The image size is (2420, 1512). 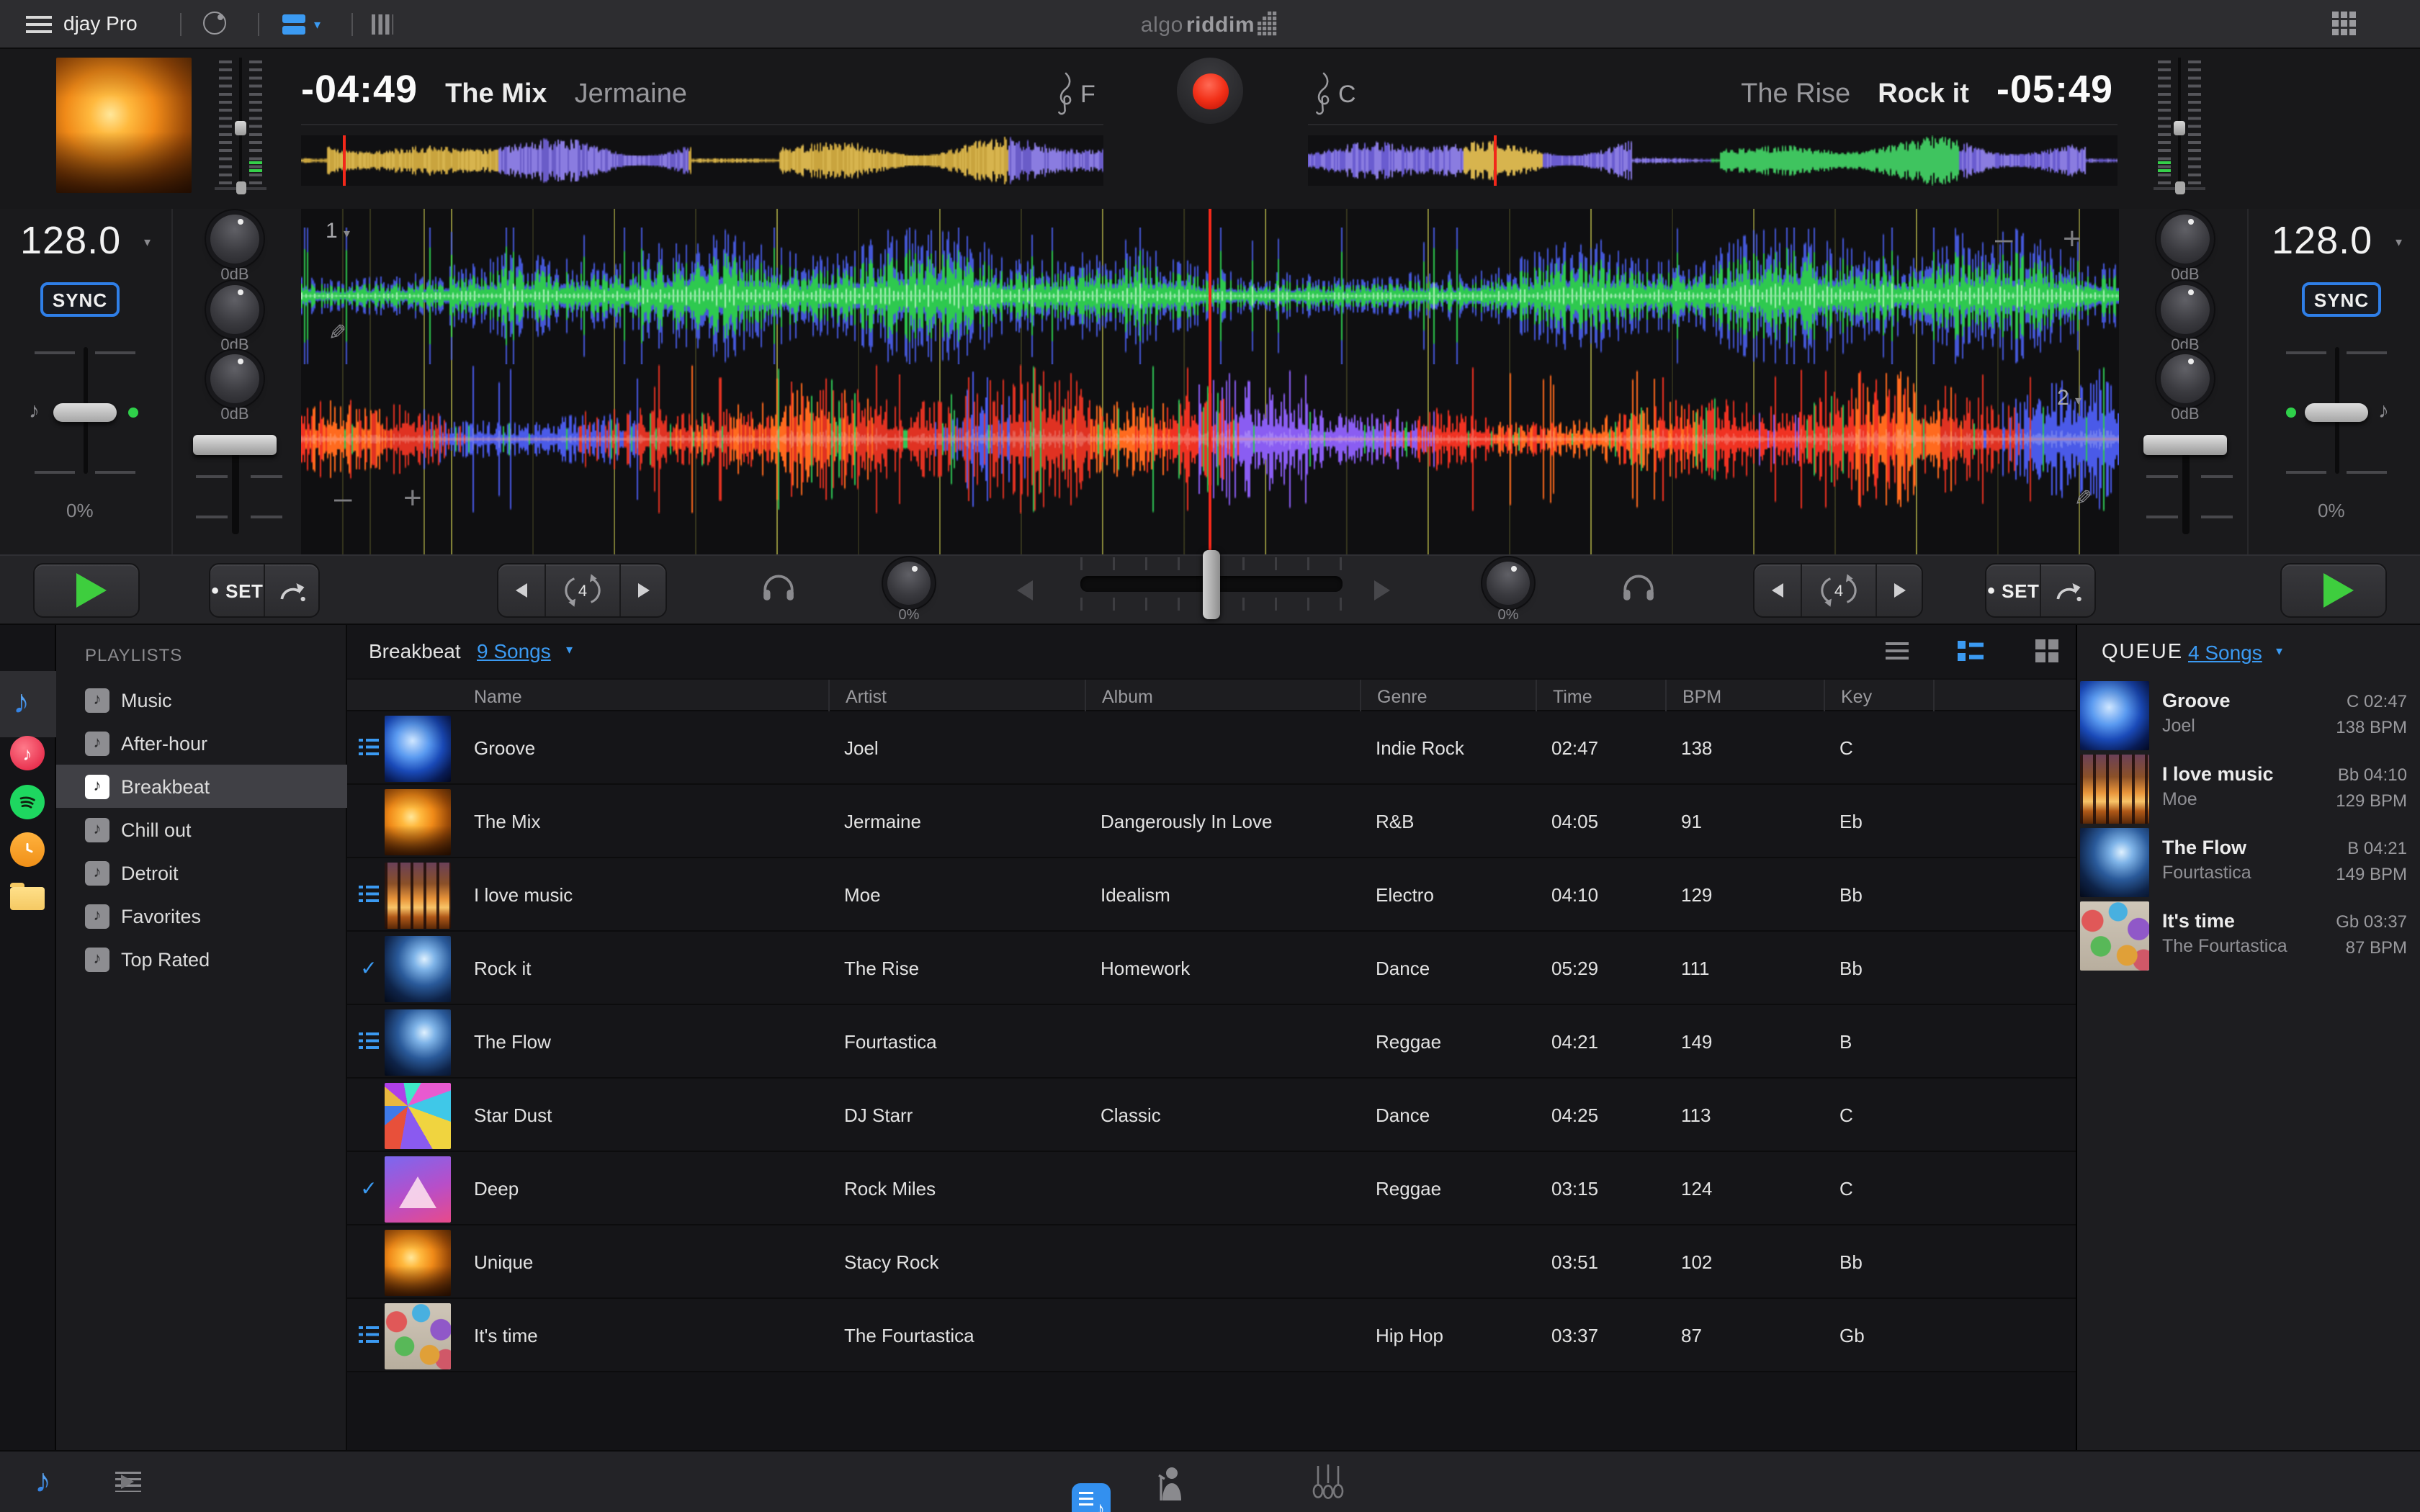 I want to click on deck-a-sync-button: SYNC, so click(x=80, y=299).